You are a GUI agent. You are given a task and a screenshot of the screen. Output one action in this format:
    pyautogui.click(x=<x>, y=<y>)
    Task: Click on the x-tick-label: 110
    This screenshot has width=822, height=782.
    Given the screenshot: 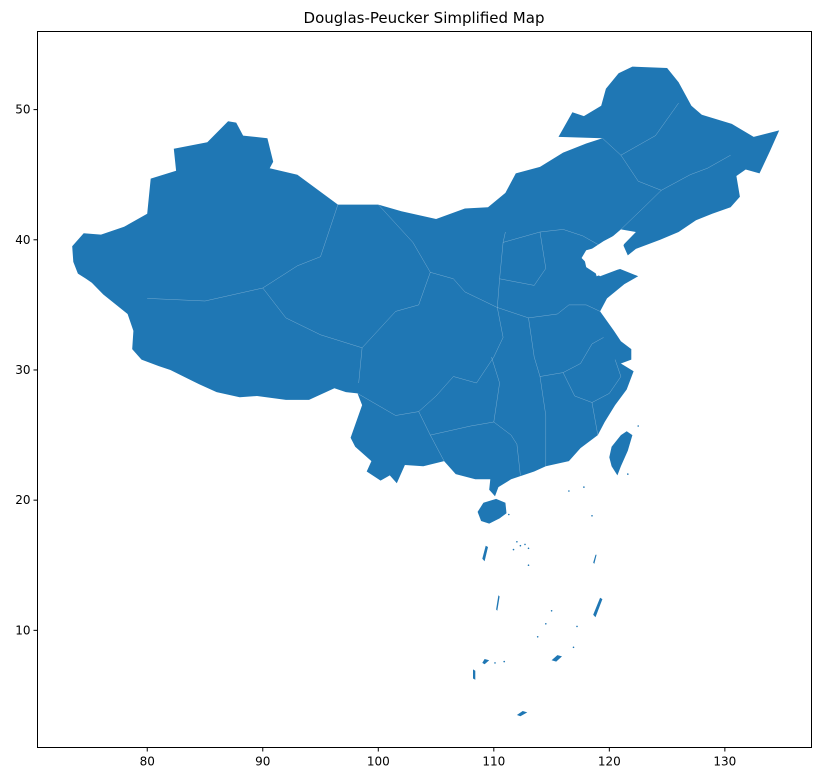 What is the action you would take?
    pyautogui.click(x=493, y=762)
    